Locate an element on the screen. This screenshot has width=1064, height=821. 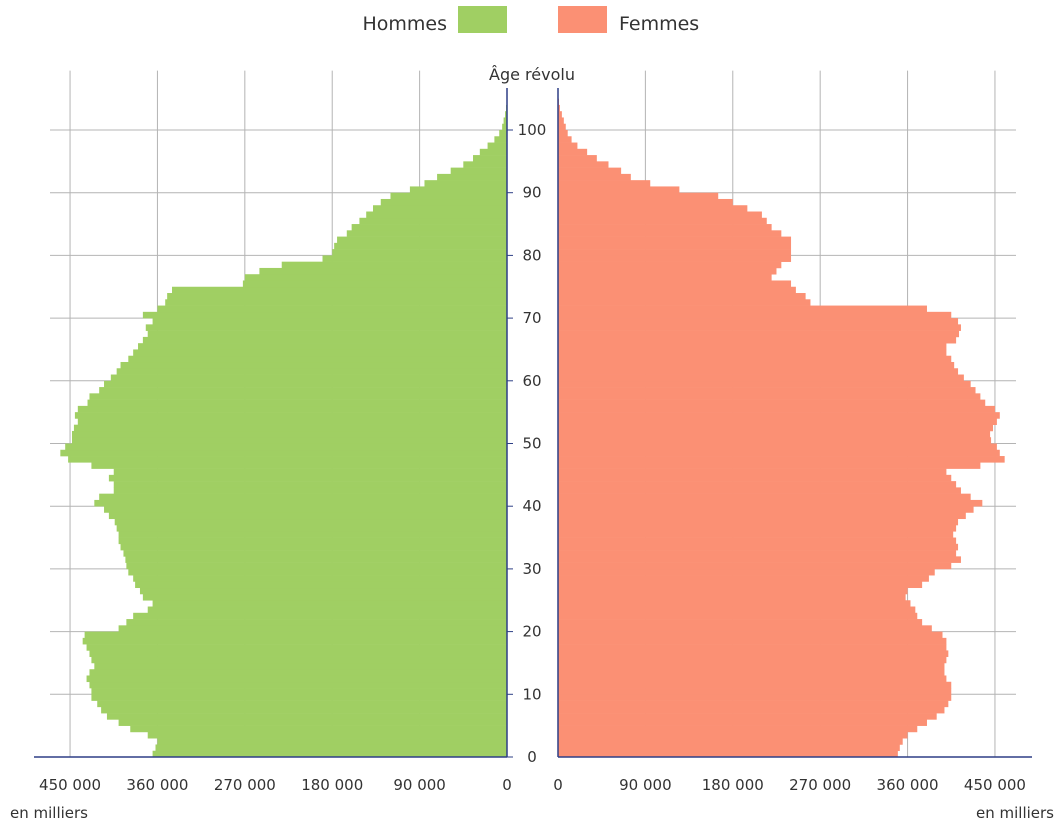
x-tick-label-right-1: 90 000 is located at coordinates (645, 785).